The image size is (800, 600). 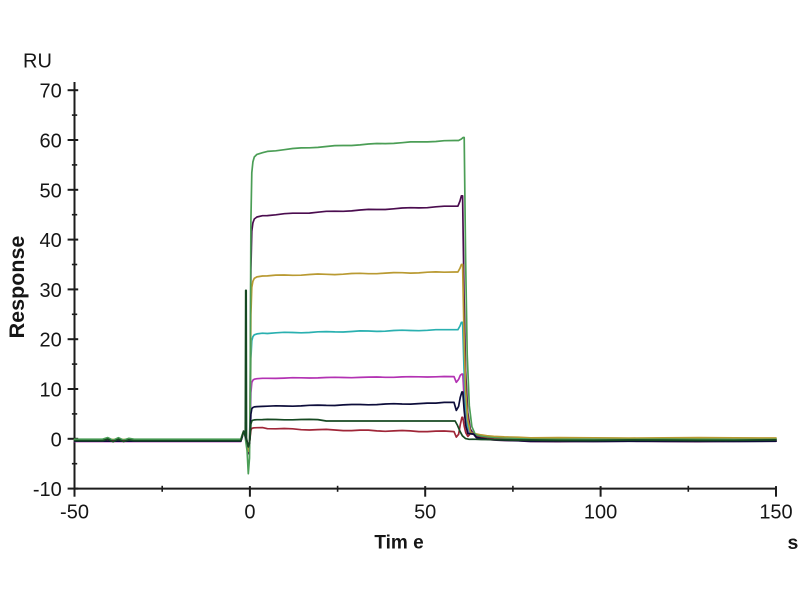 I want to click on svg-text: 150, so click(x=775, y=513).